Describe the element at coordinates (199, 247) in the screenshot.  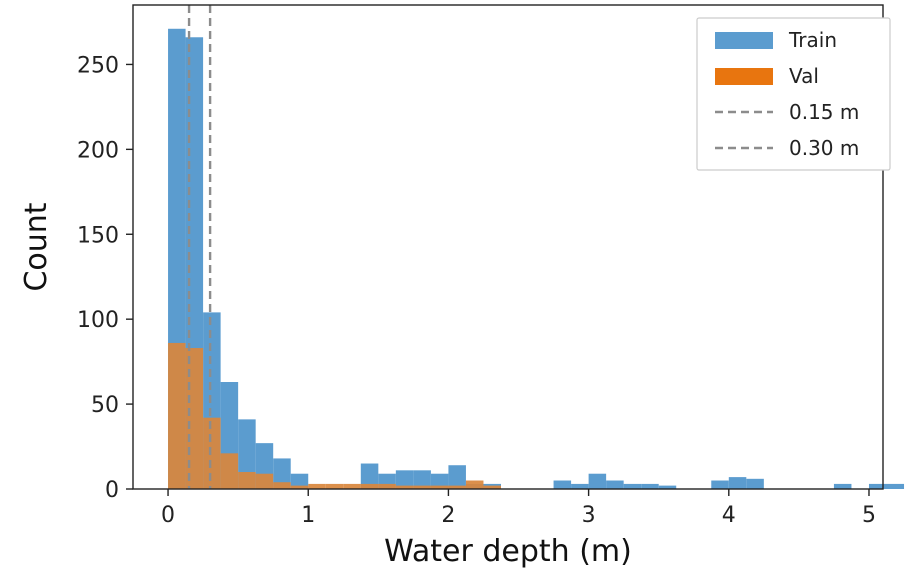
I see `threshold-lines` at that location.